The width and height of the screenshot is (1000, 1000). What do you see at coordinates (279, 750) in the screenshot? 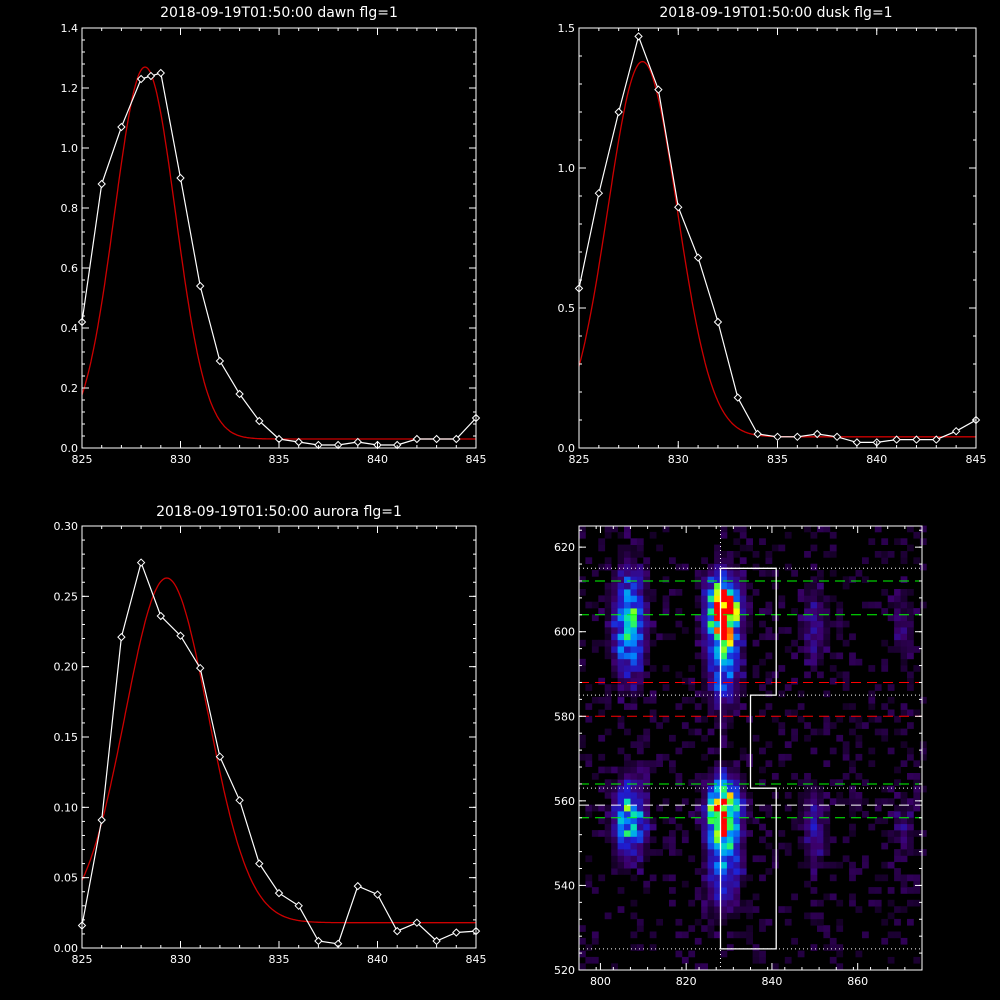
I see `gaussian-fit-line` at bounding box center [279, 750].